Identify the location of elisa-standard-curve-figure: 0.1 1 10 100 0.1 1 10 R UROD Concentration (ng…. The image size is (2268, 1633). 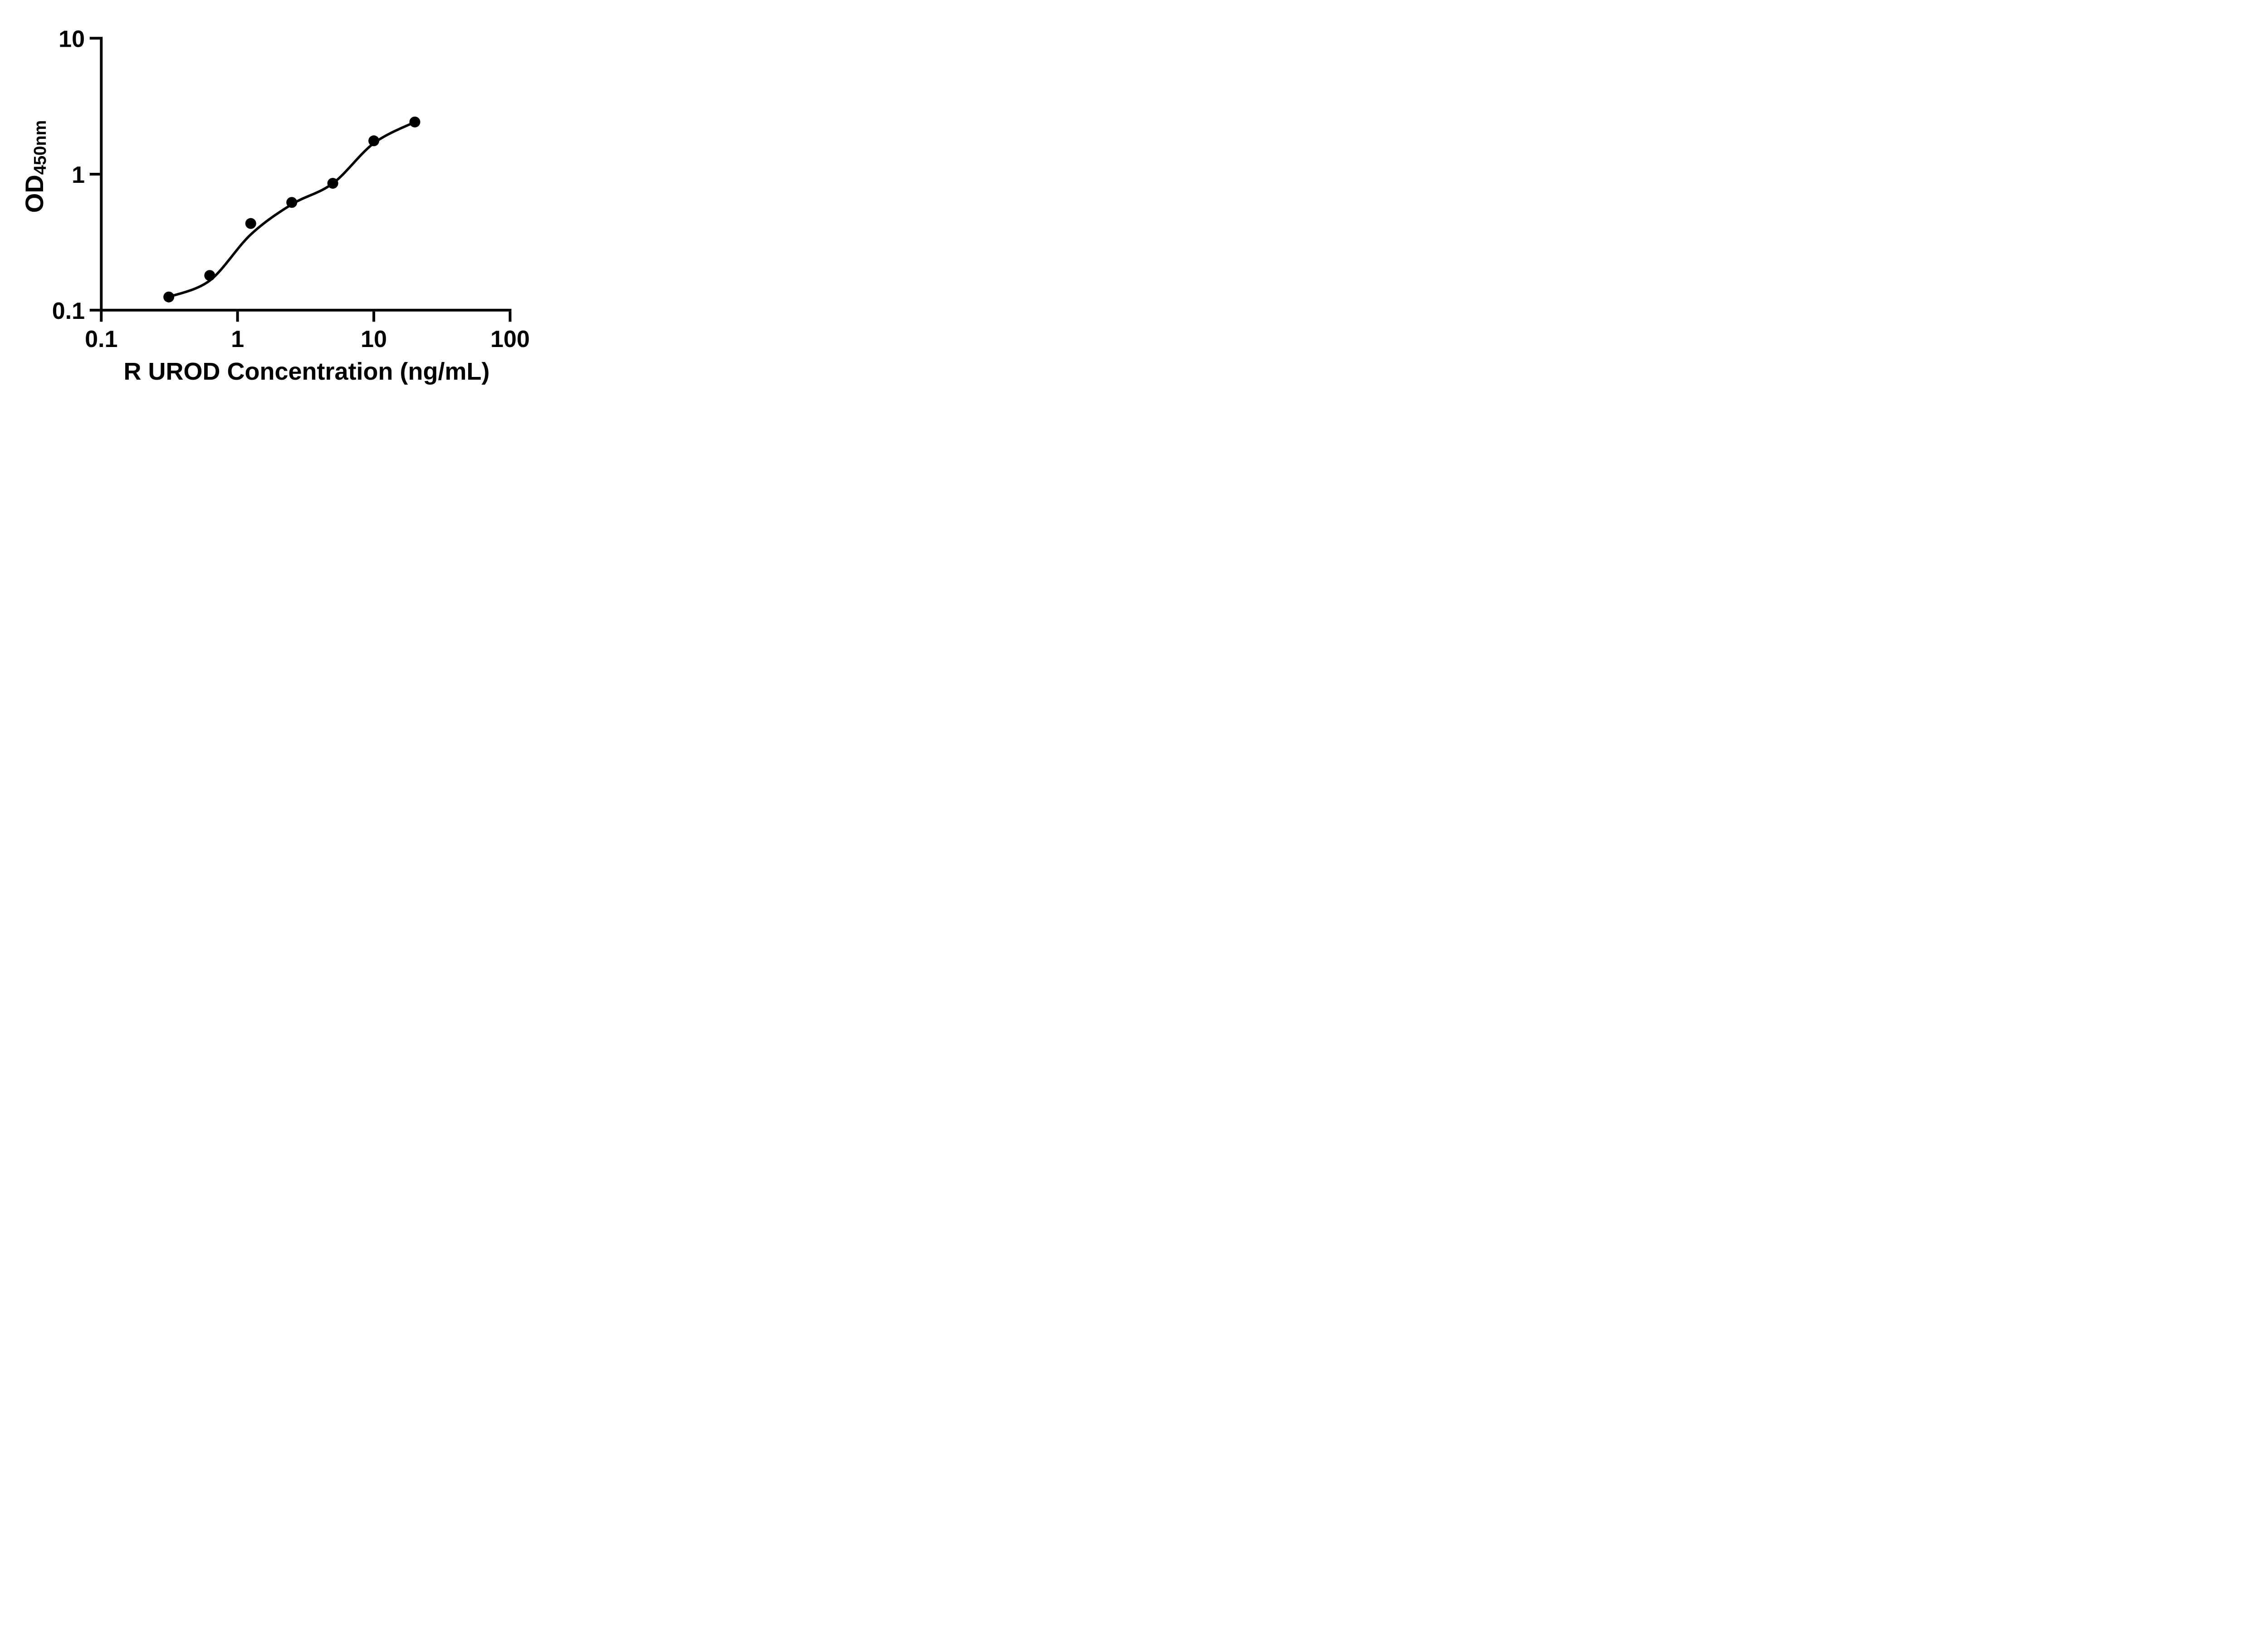
(286, 204).